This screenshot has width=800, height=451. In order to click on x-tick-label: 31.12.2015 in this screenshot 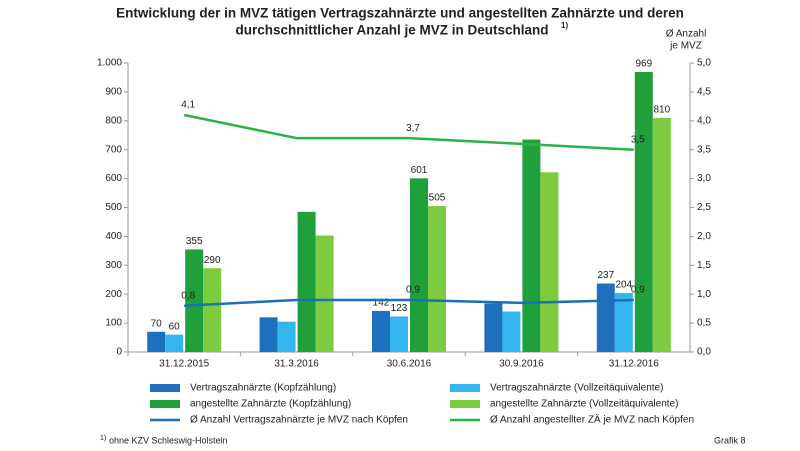, I will do `click(184, 364)`.